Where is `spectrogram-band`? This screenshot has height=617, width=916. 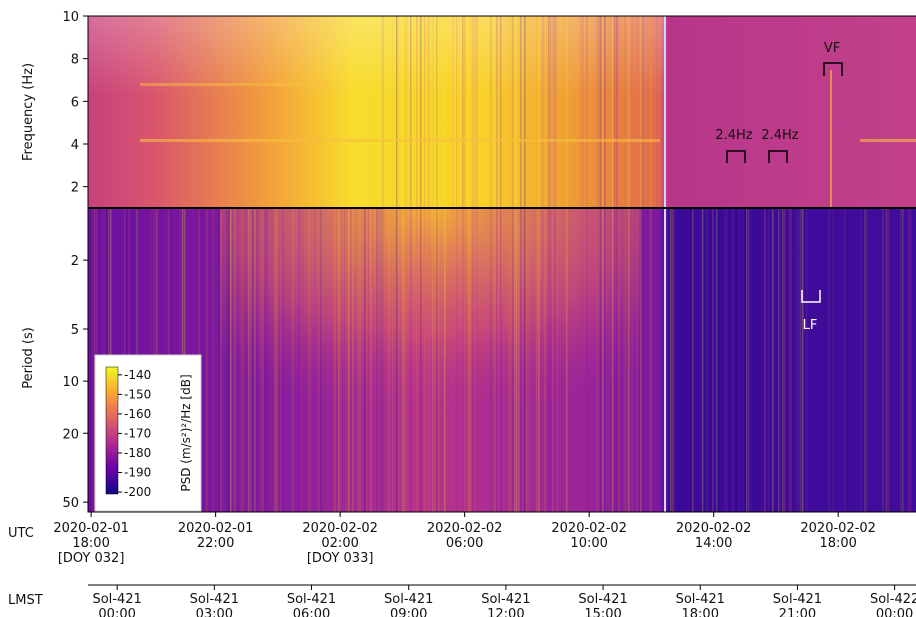 spectrogram-band is located at coordinates (235, 84).